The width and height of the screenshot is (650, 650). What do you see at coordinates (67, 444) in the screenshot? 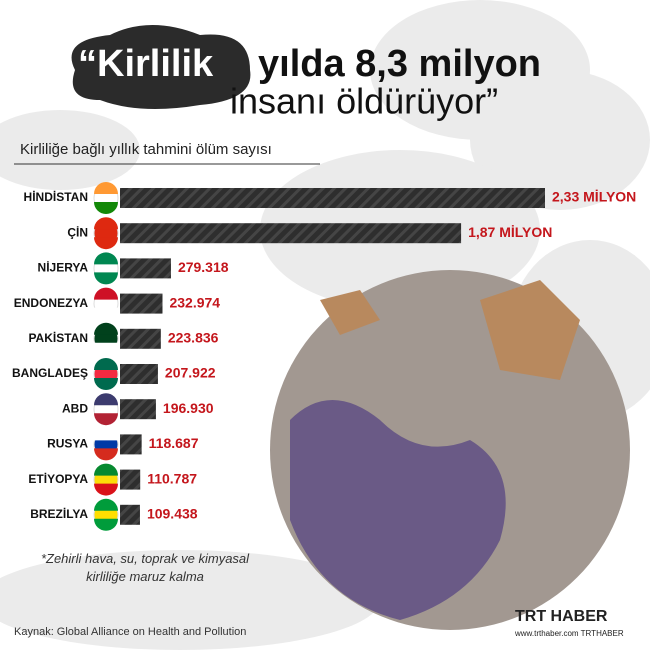
I see `category-label: RUSYA` at bounding box center [67, 444].